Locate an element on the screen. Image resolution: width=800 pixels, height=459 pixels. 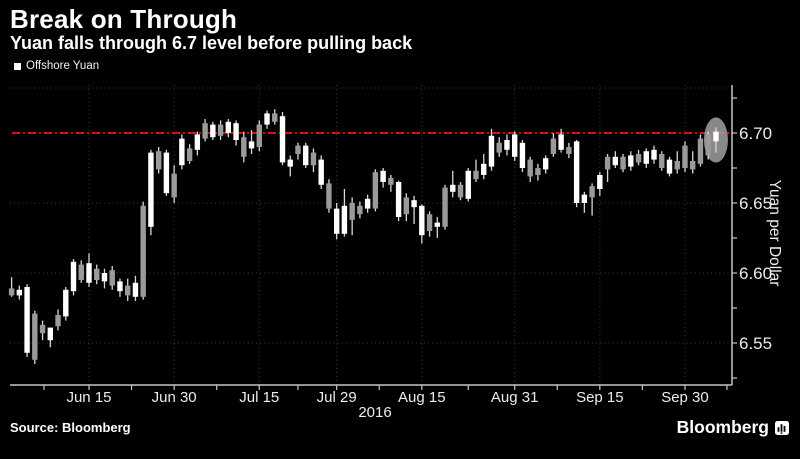
x-tick-label: Jul 15 is located at coordinates (259, 397).